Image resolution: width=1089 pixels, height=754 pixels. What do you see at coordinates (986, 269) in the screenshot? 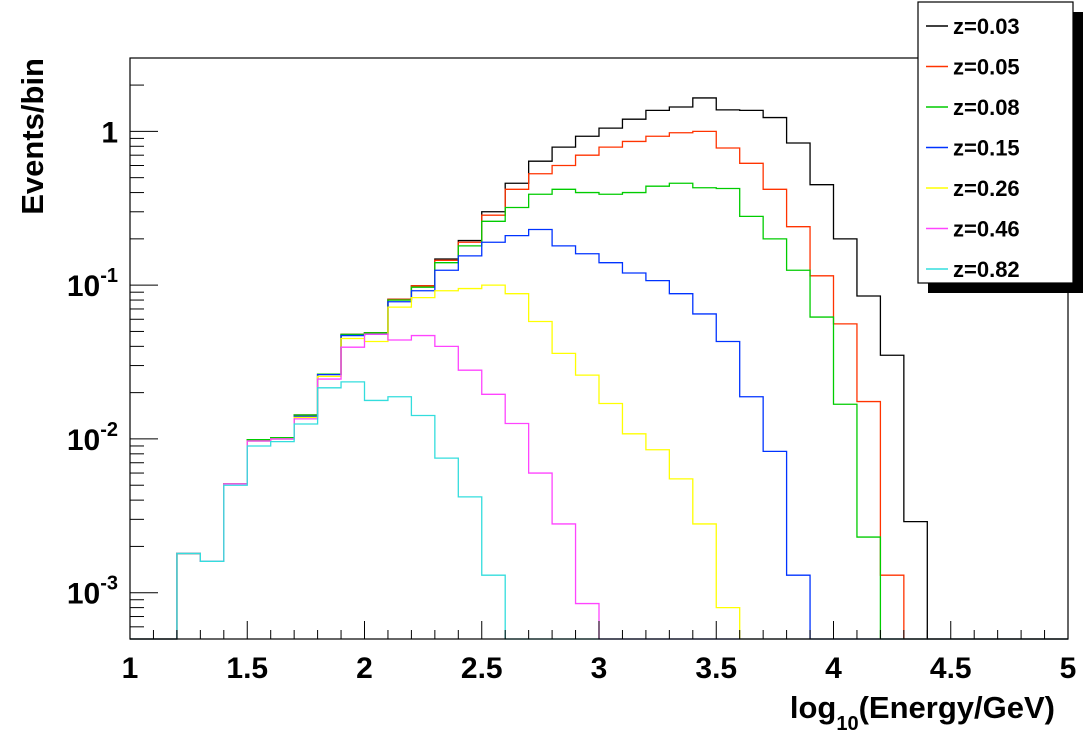
I see `legend-label: z=0.82` at bounding box center [986, 269].